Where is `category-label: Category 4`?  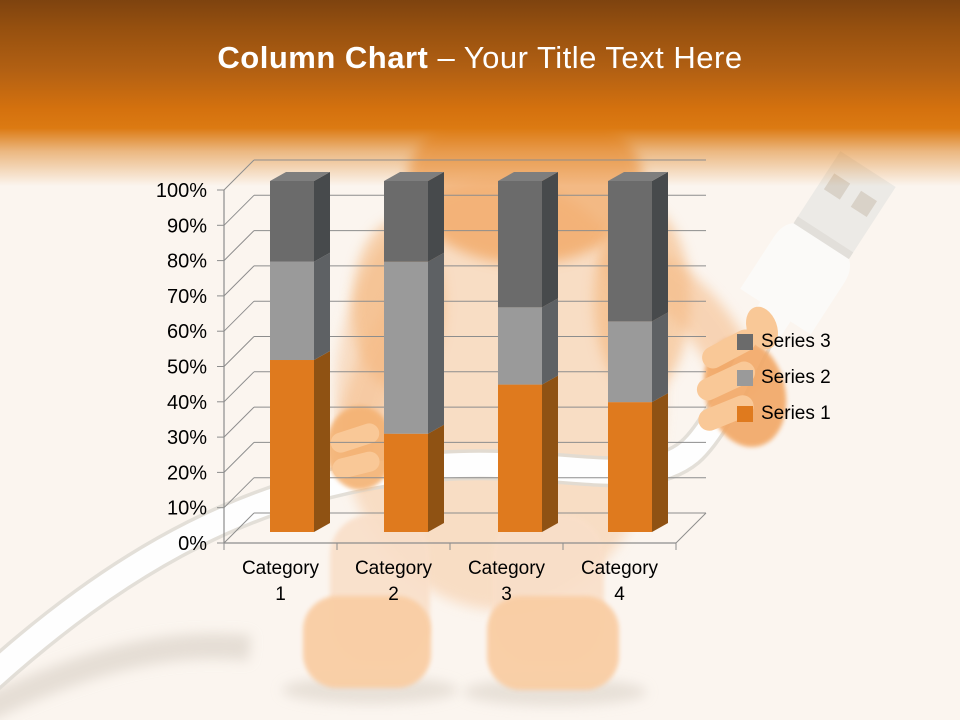 category-label: Category 4 is located at coordinates (619, 581).